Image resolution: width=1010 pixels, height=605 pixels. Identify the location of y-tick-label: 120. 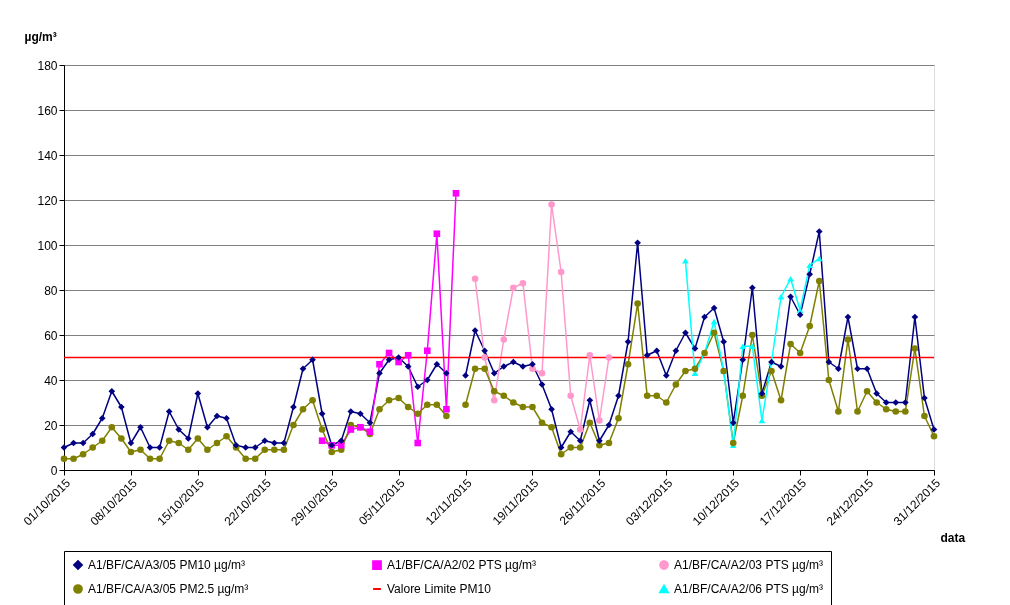
(47, 200).